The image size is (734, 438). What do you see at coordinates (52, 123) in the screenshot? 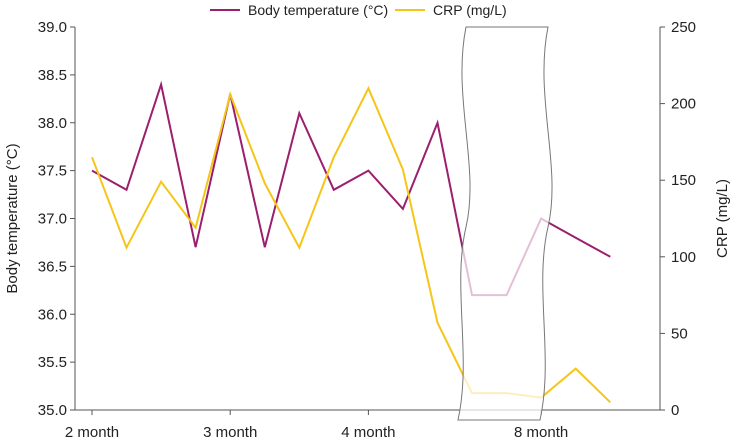
I see `y-left-tick-label: 38.0` at bounding box center [52, 123].